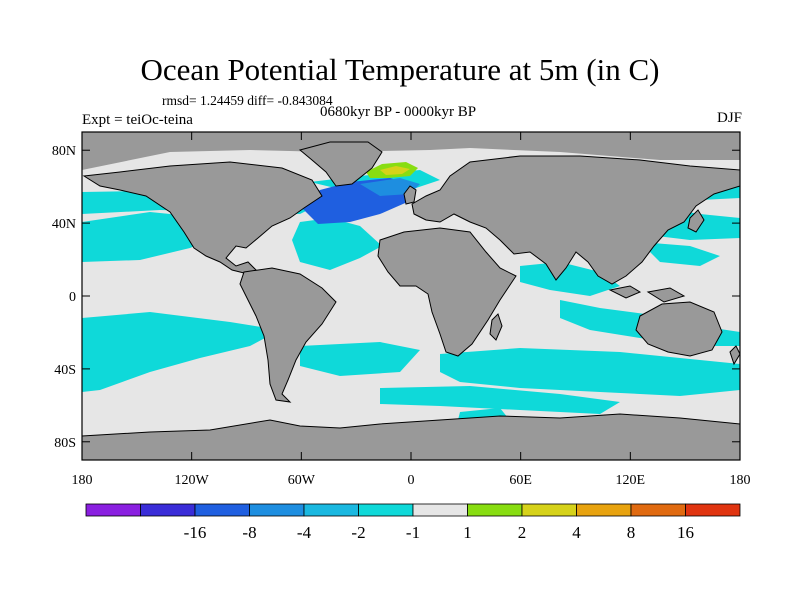 This screenshot has width=800, height=600. Describe the element at coordinates (576, 532) in the screenshot. I see `colorbar-label: 4` at that location.